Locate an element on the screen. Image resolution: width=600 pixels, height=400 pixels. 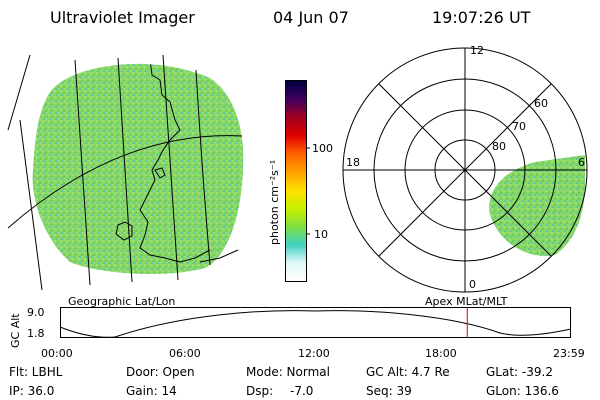
left-panel-caption: Geographic Lat/Lon is located at coordinates (122, 301).